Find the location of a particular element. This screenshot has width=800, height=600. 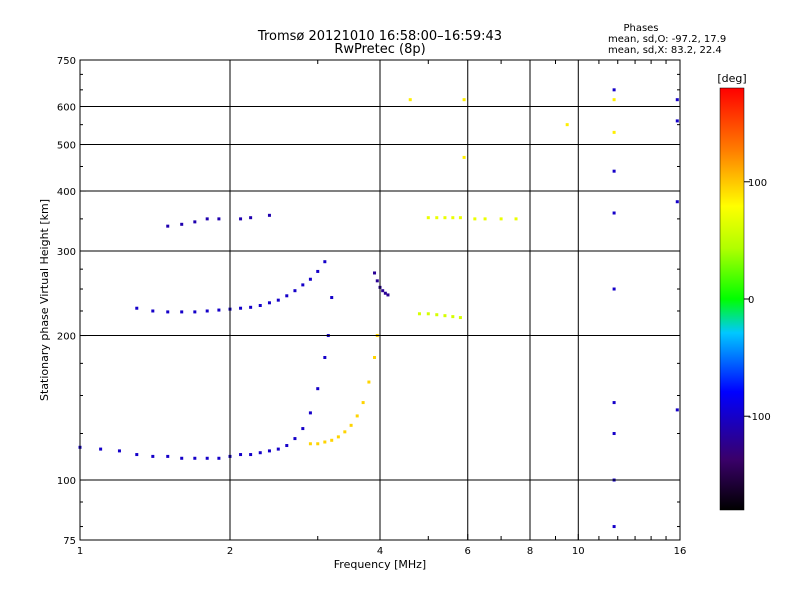

x-tick-label-2: 4 is located at coordinates (380, 551).